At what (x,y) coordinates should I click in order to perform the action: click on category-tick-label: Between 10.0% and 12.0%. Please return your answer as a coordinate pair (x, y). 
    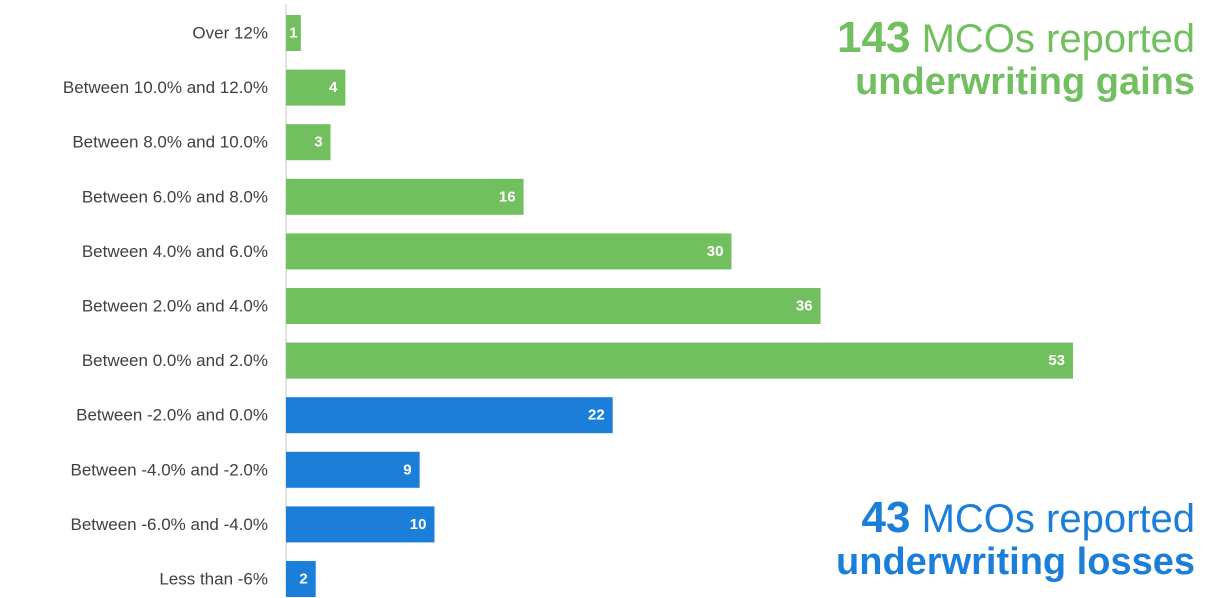
    Looking at the image, I should click on (165, 87).